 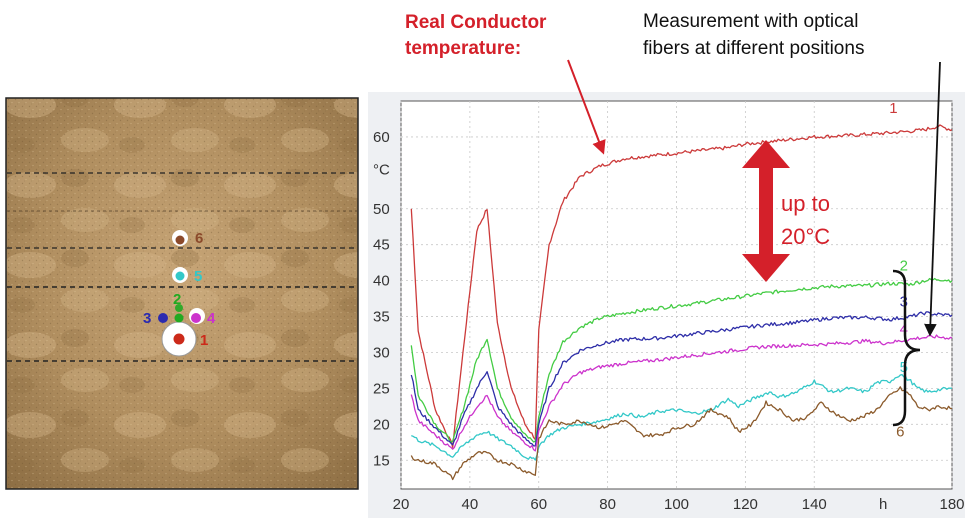 What do you see at coordinates (900, 432) in the screenshot?
I see `series-label-6: 6` at bounding box center [900, 432].